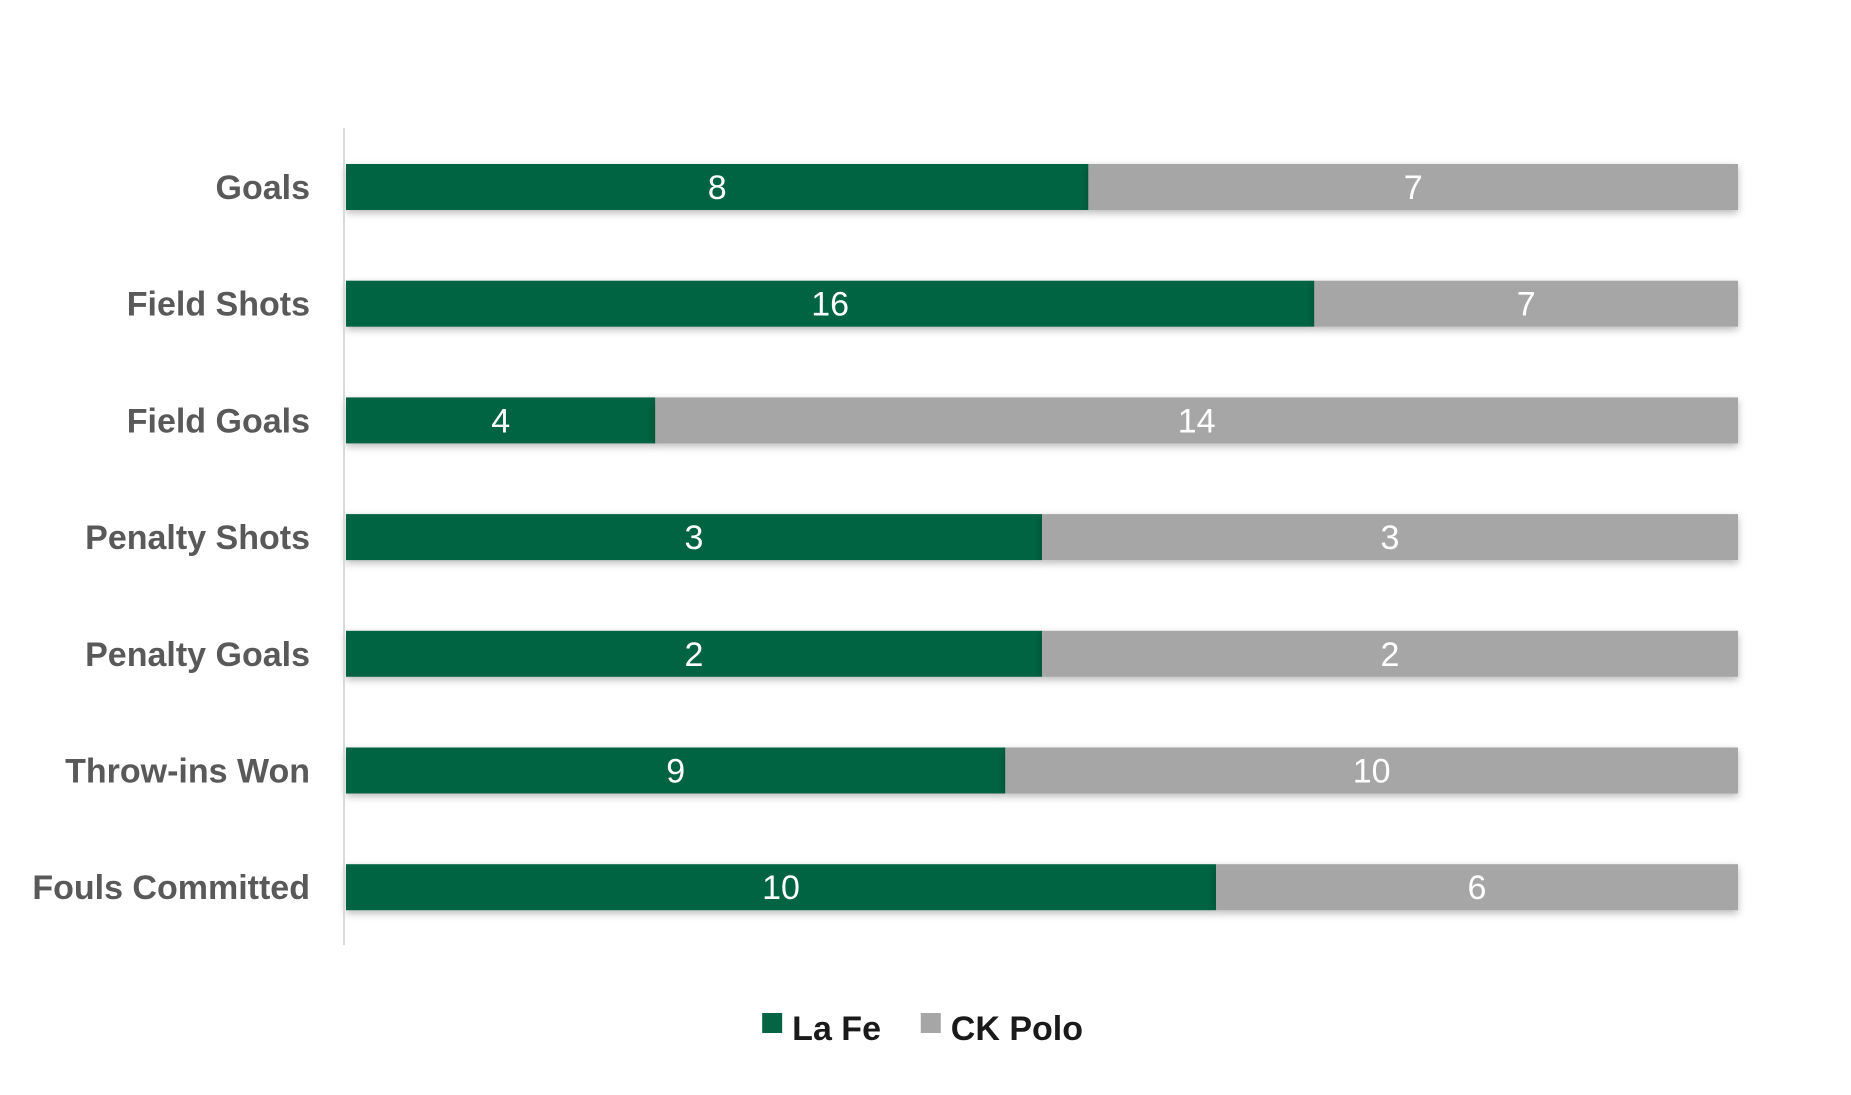 This screenshot has width=1851, height=1095. Describe the element at coordinates (836, 1029) in the screenshot. I see `legend-label: La Fe` at that location.